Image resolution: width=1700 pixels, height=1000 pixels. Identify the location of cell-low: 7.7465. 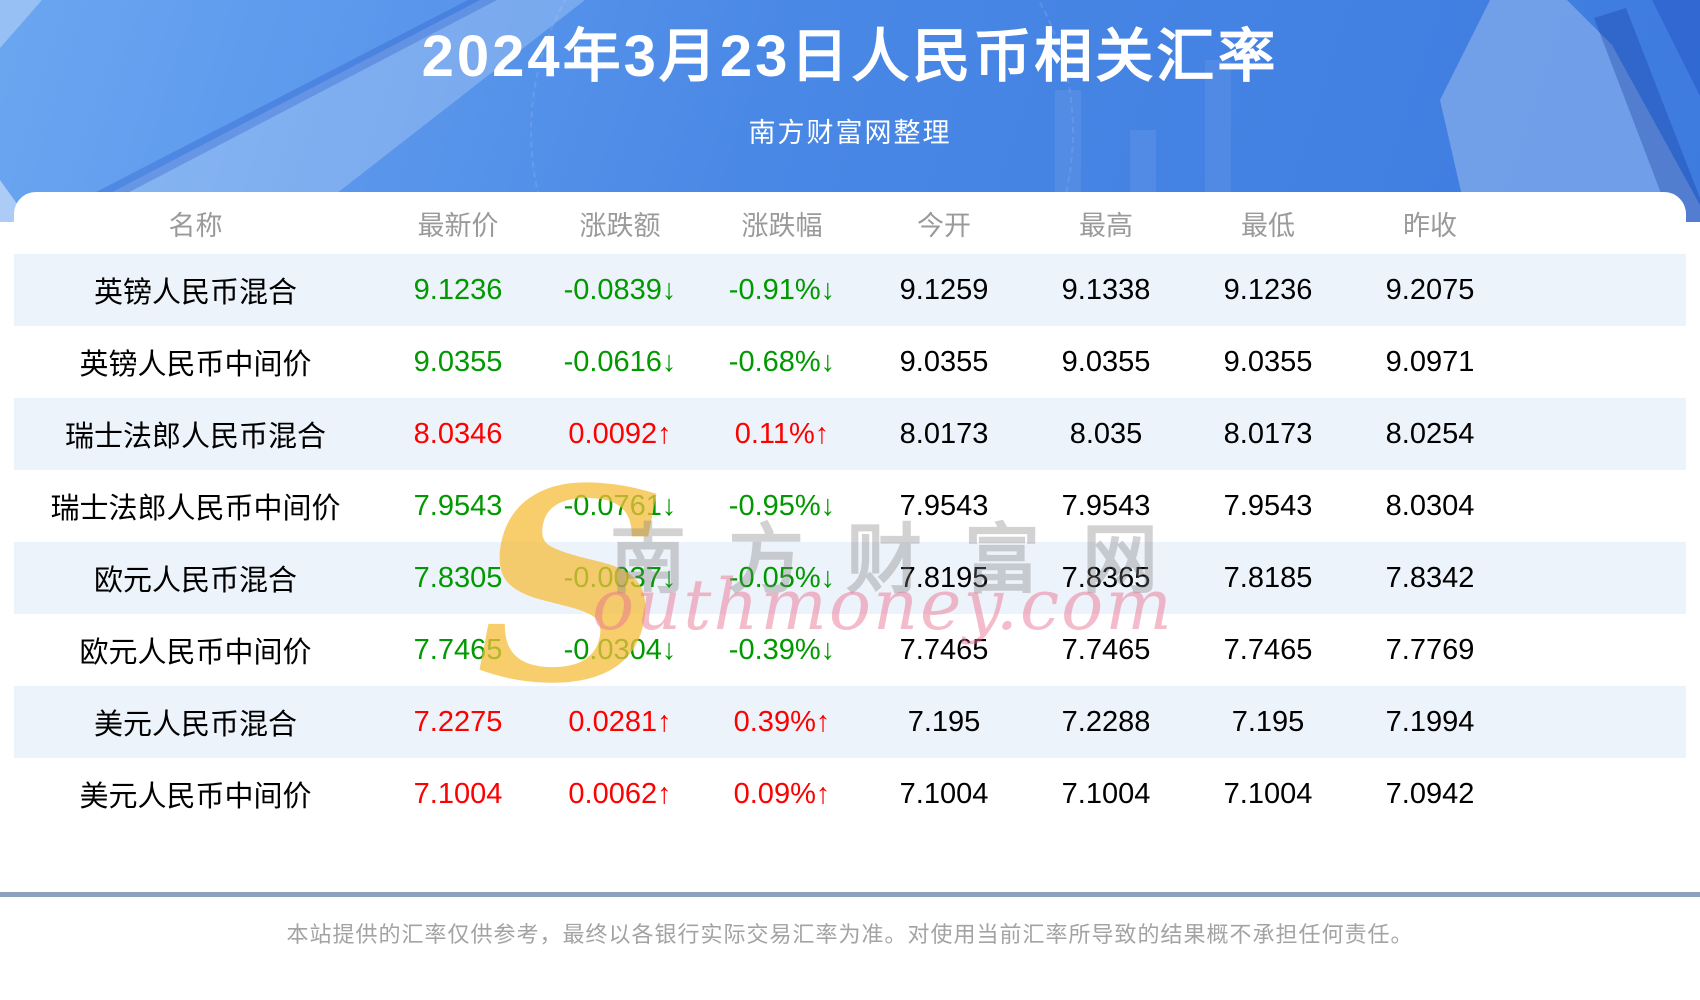
(1268, 649).